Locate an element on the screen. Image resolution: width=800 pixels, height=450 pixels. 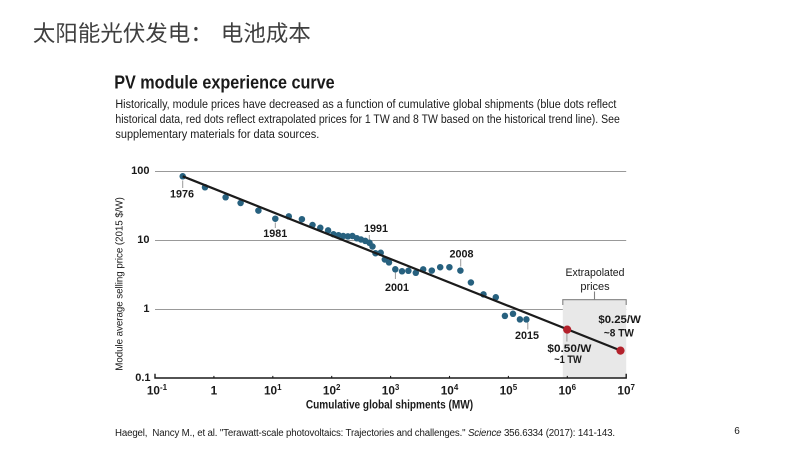
svg-text:Module average selling price (: Module average selling price (2015 $/W) is located at coordinates (120, 284).